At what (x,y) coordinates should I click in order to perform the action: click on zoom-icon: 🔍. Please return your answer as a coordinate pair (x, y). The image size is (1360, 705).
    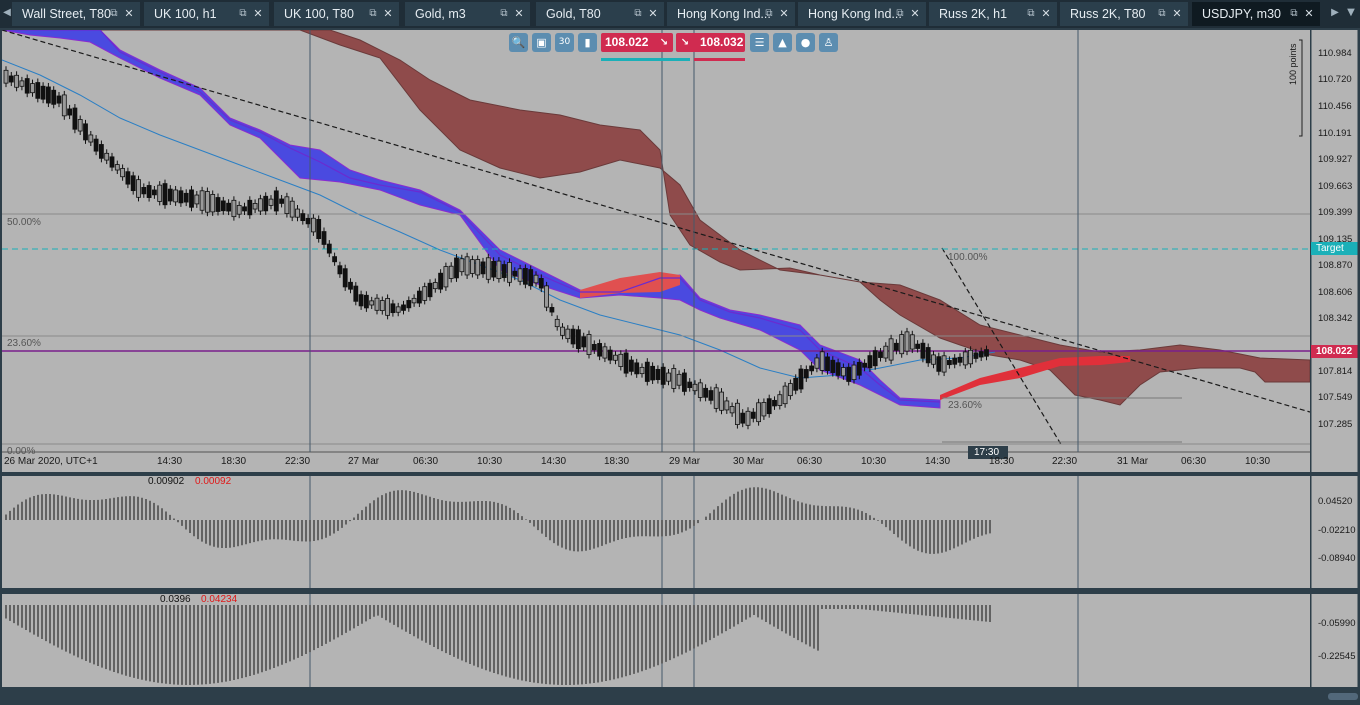
    Looking at the image, I should click on (518, 42).